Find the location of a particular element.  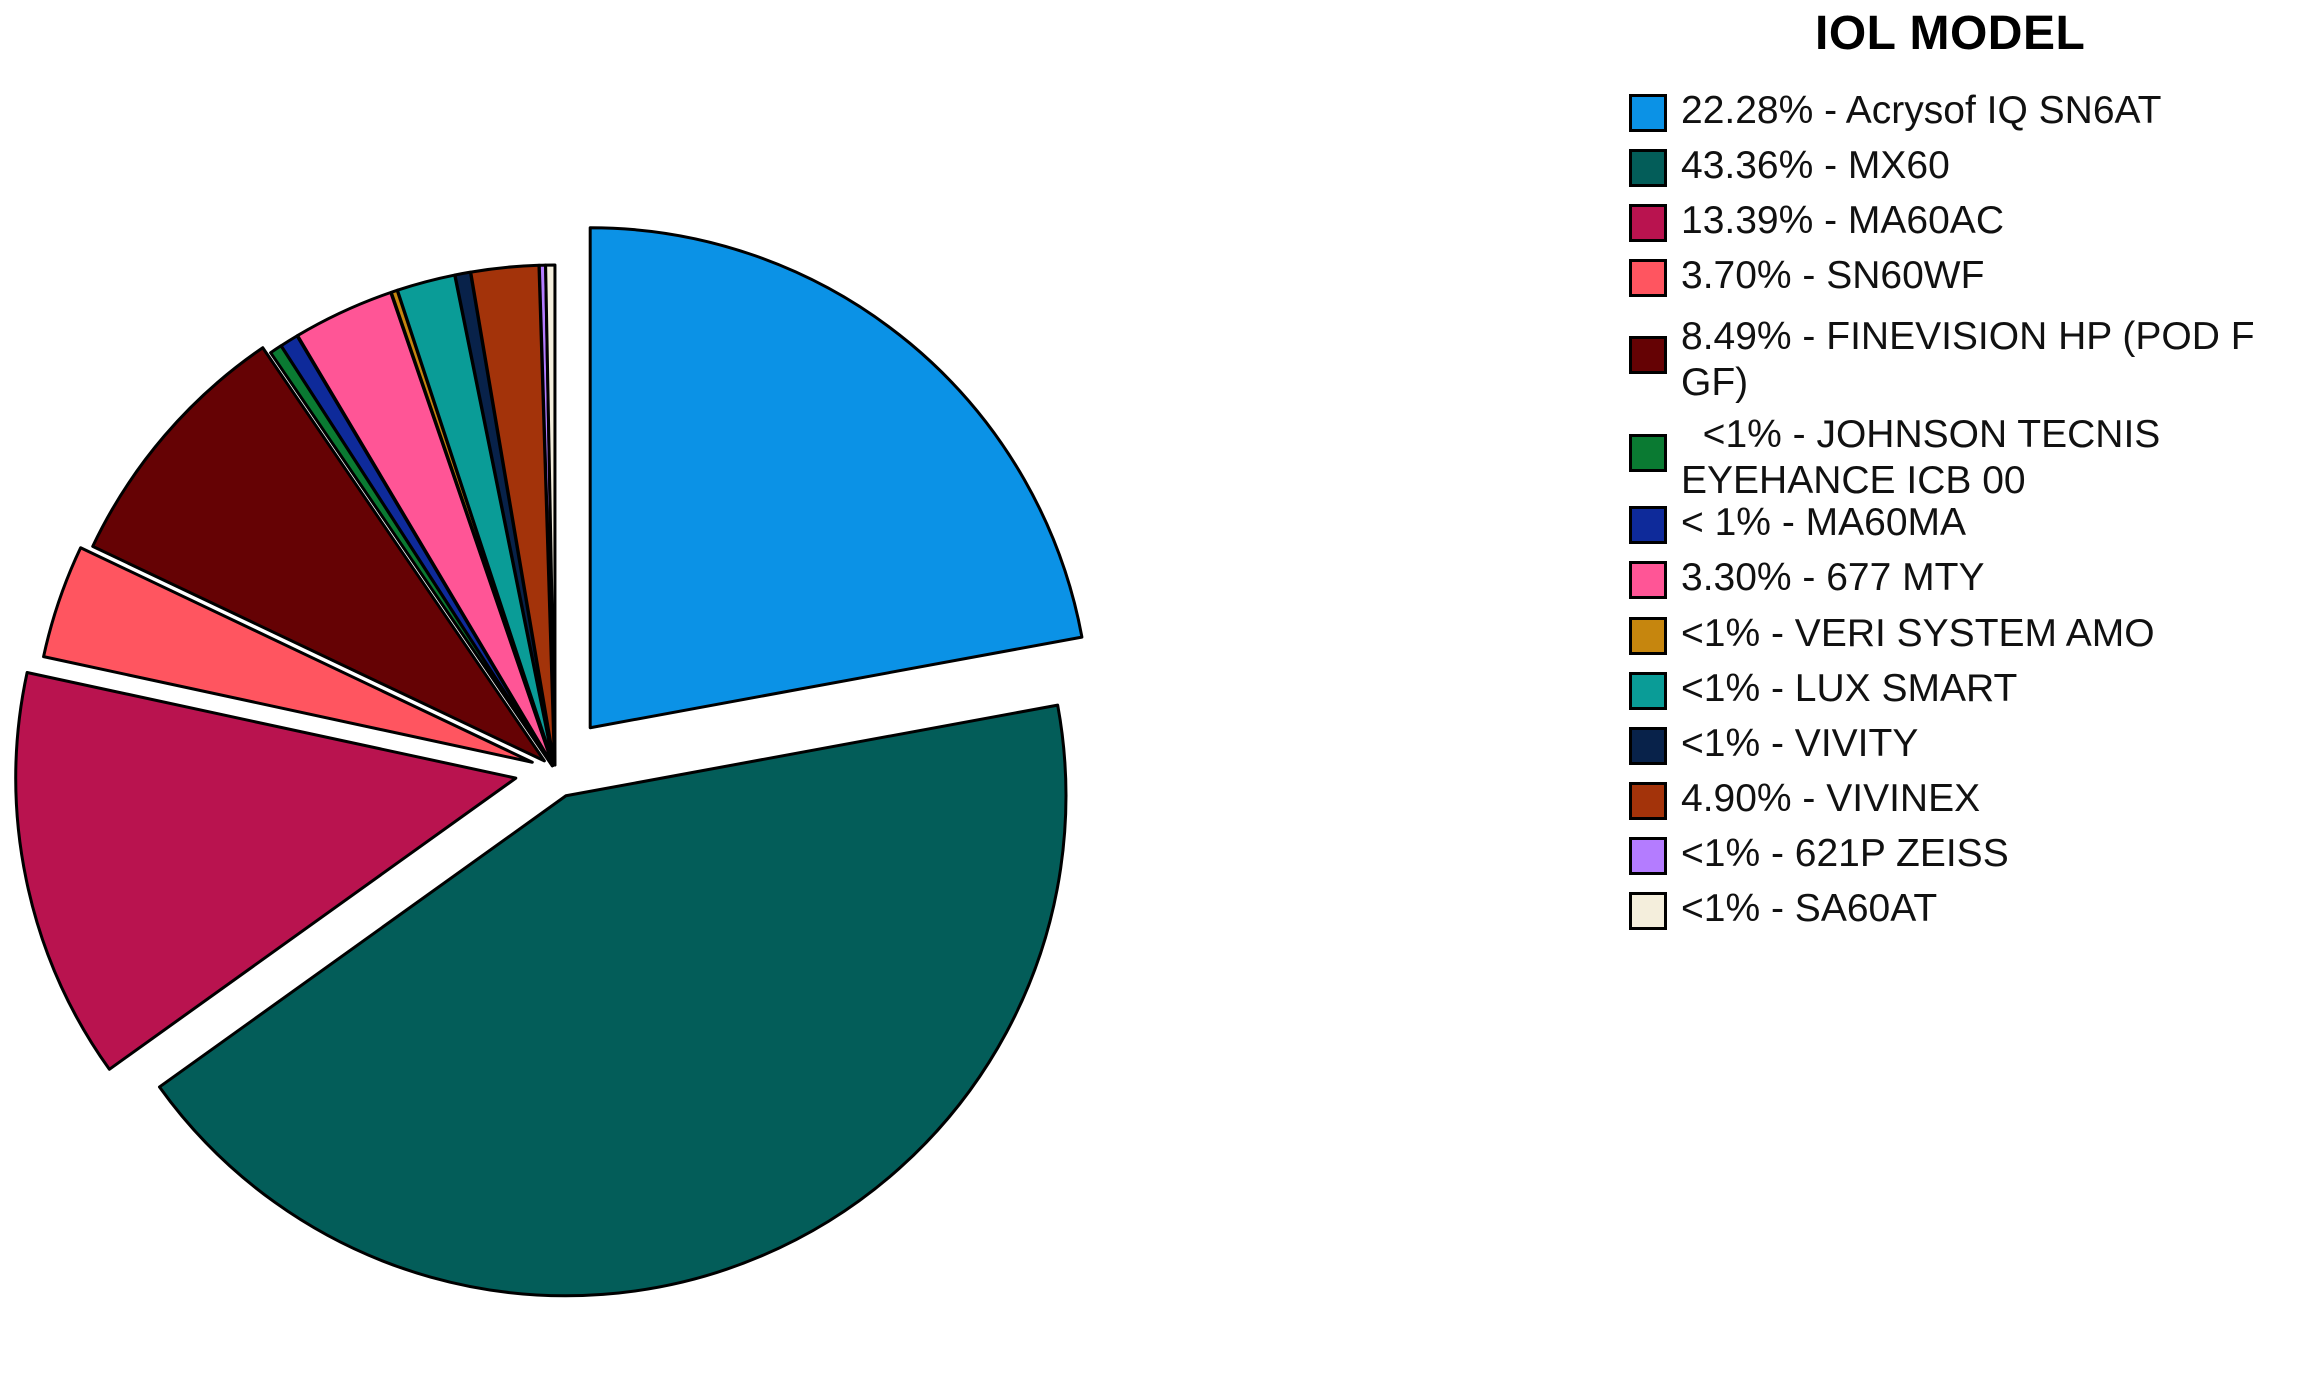

legend-item-22-28-acrysof-iq-sn6at: 22.28% - Acrysof IQ SN6AT is located at coordinates (1962, 112).